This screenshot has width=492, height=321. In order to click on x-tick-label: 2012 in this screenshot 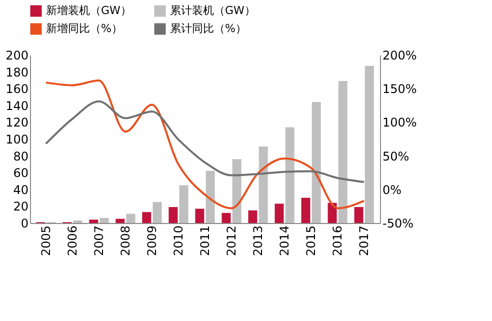, I will do `click(231, 241)`.